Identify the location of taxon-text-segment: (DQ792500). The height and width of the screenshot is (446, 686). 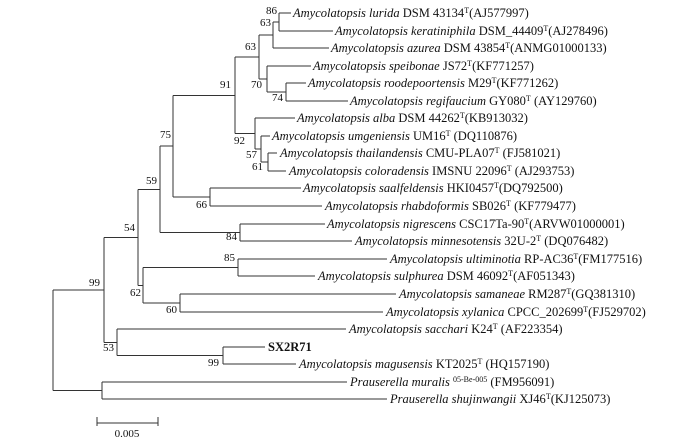
(531, 188).